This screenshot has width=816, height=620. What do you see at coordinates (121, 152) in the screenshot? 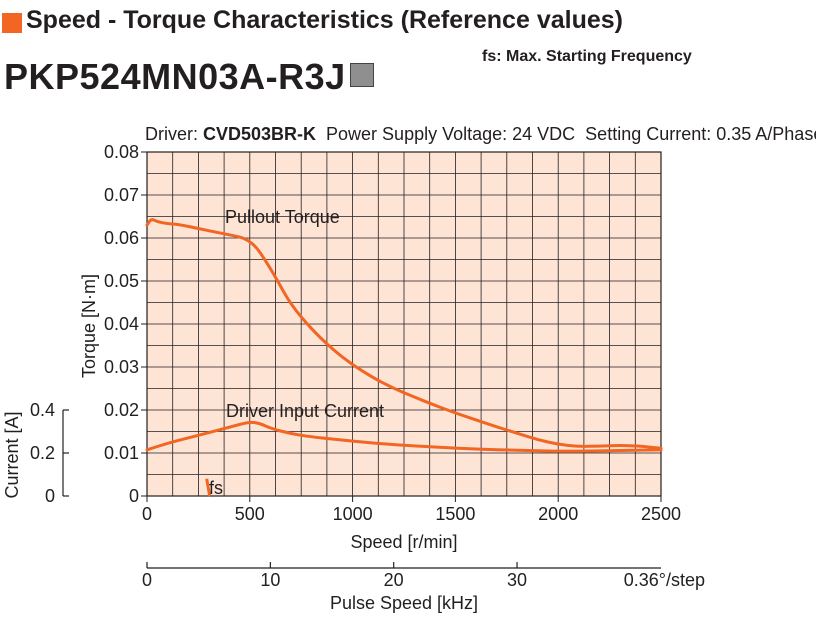
I see `y-tick-label: 0.08` at bounding box center [121, 152].